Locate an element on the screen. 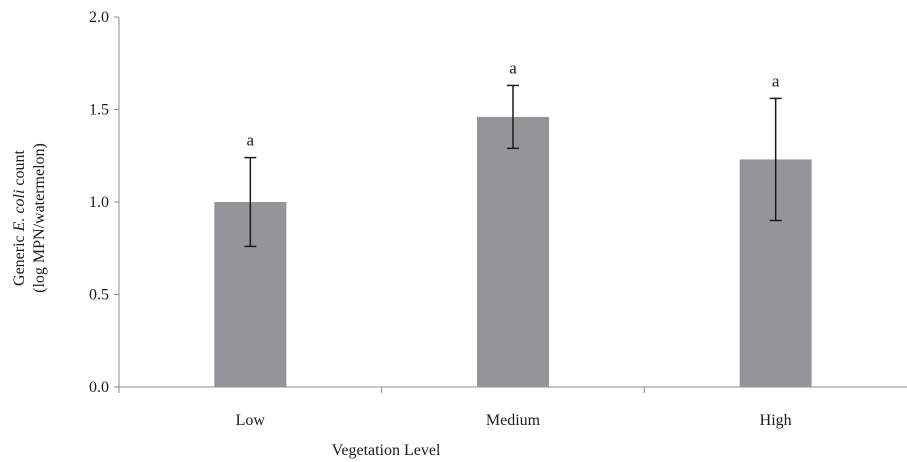 The width and height of the screenshot is (907, 462). y-axis: 0.0 0.5 1.0 1.5 2.0 is located at coordinates (104, 202).